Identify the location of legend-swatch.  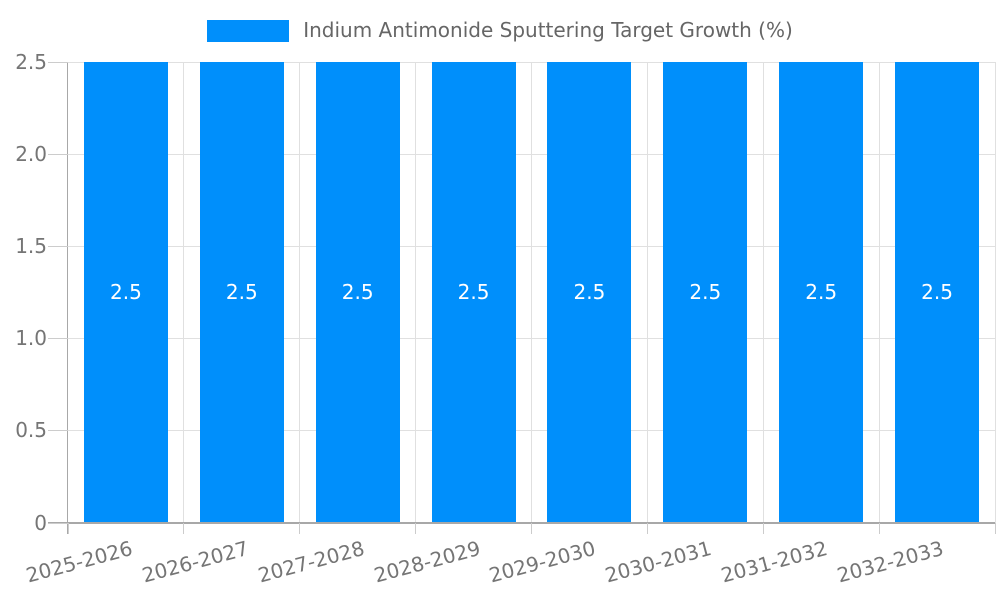
(248, 30).